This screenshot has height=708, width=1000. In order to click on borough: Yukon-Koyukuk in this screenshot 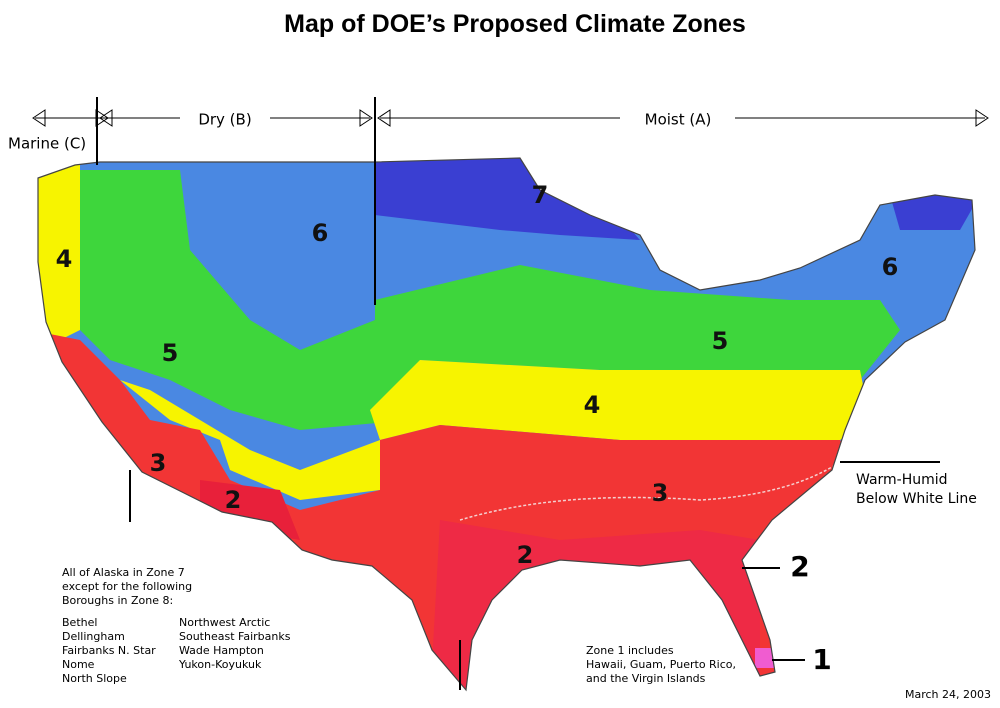, I will do `click(220, 664)`.